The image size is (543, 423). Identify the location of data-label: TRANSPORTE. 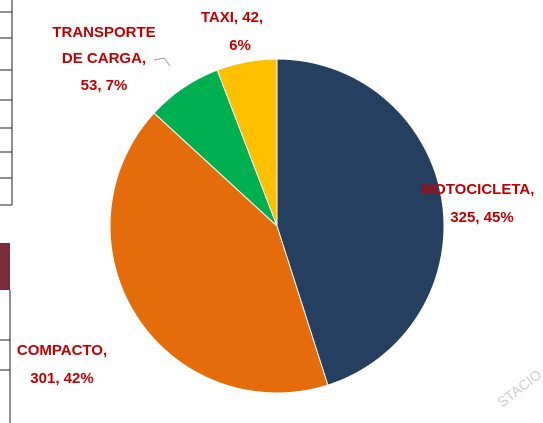
(103, 32).